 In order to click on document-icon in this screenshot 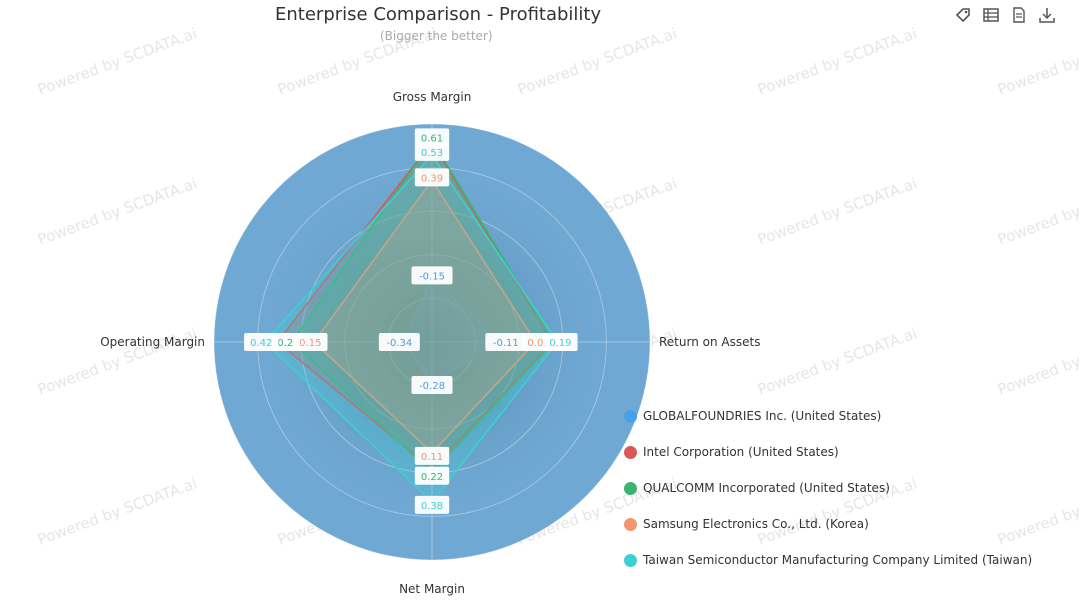, I will do `click(1019, 15)`.